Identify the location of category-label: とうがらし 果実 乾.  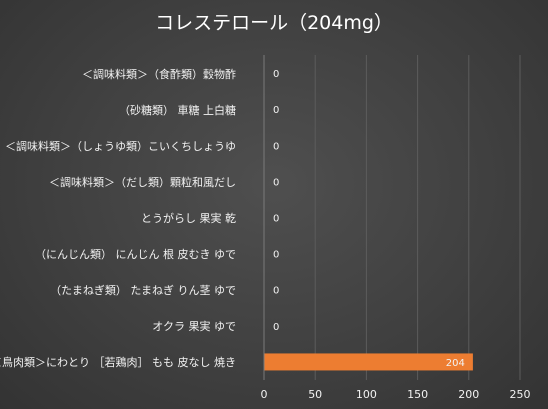
(188, 218).